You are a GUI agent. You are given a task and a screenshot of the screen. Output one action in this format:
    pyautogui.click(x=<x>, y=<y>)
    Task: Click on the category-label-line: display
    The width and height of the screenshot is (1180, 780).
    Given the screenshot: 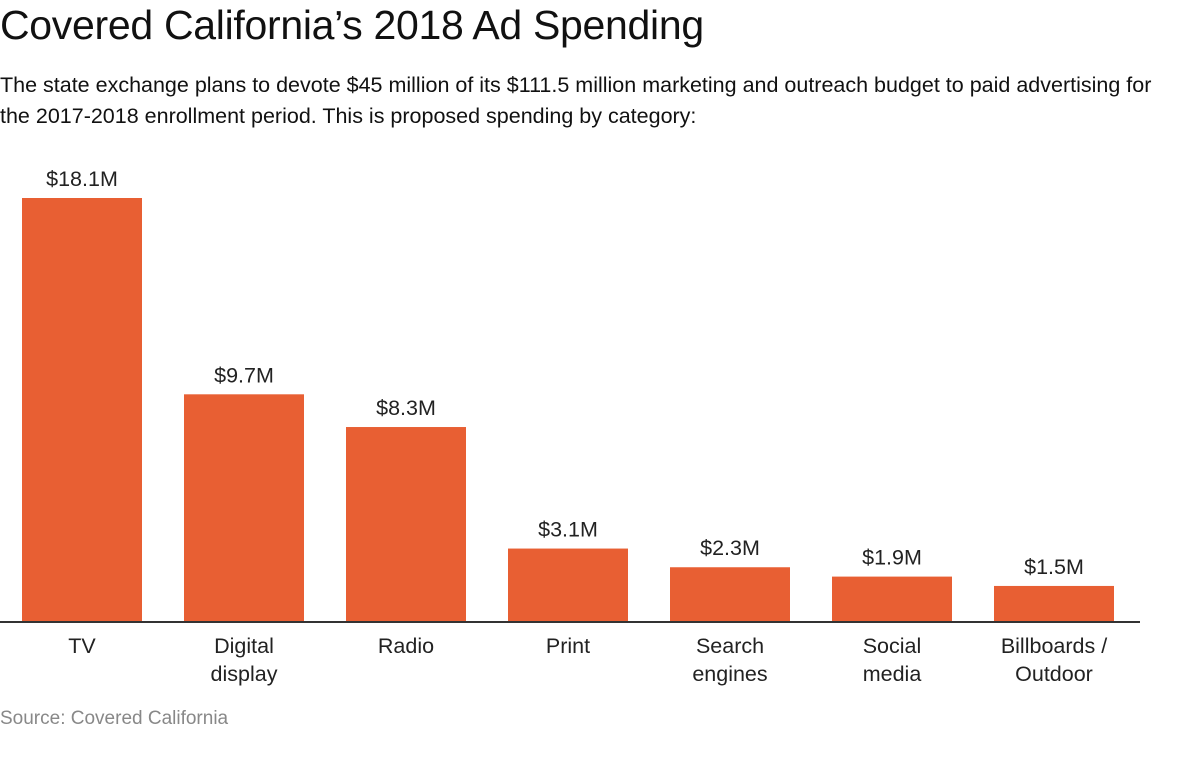 What is the action you would take?
    pyautogui.click(x=244, y=674)
    